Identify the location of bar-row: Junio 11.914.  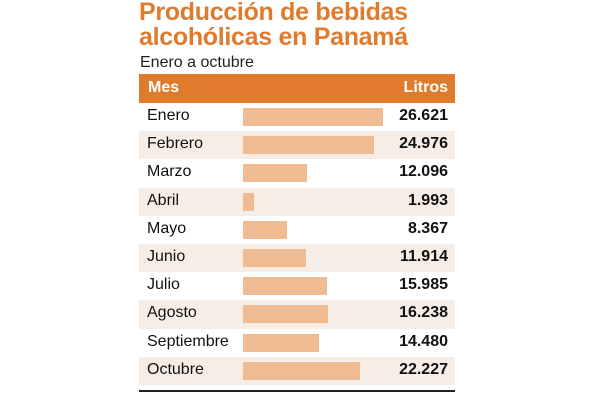
(297, 258).